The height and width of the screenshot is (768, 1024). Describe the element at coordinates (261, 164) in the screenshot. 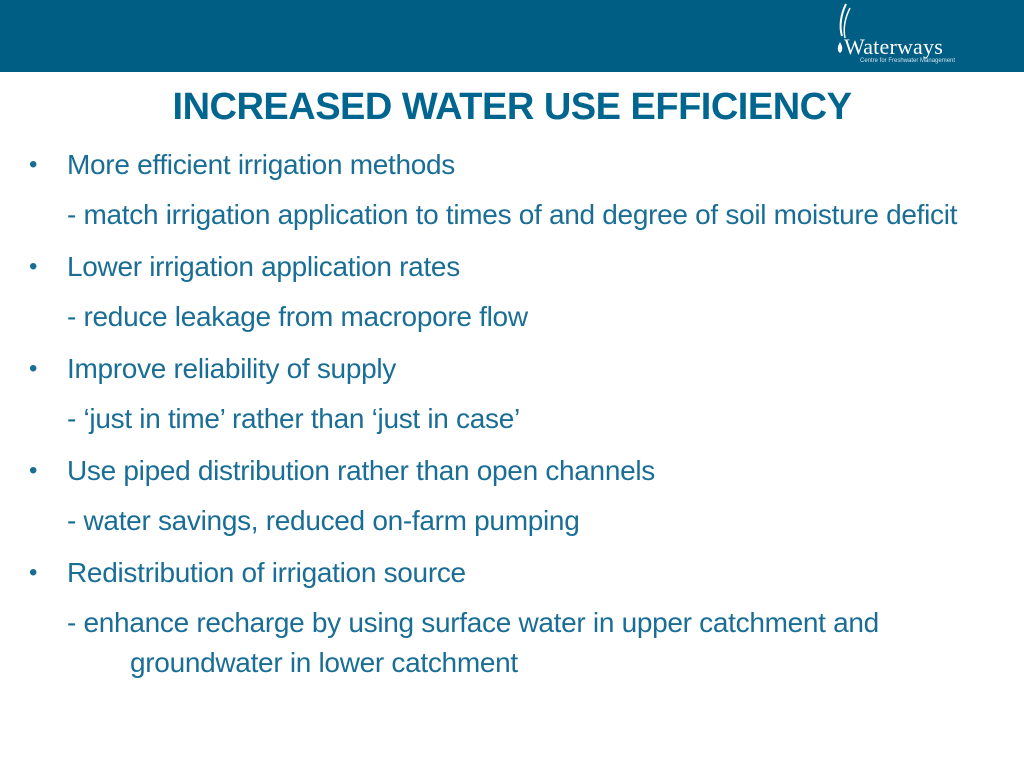

I see `bullet-text: More efficient irrigation methods` at that location.